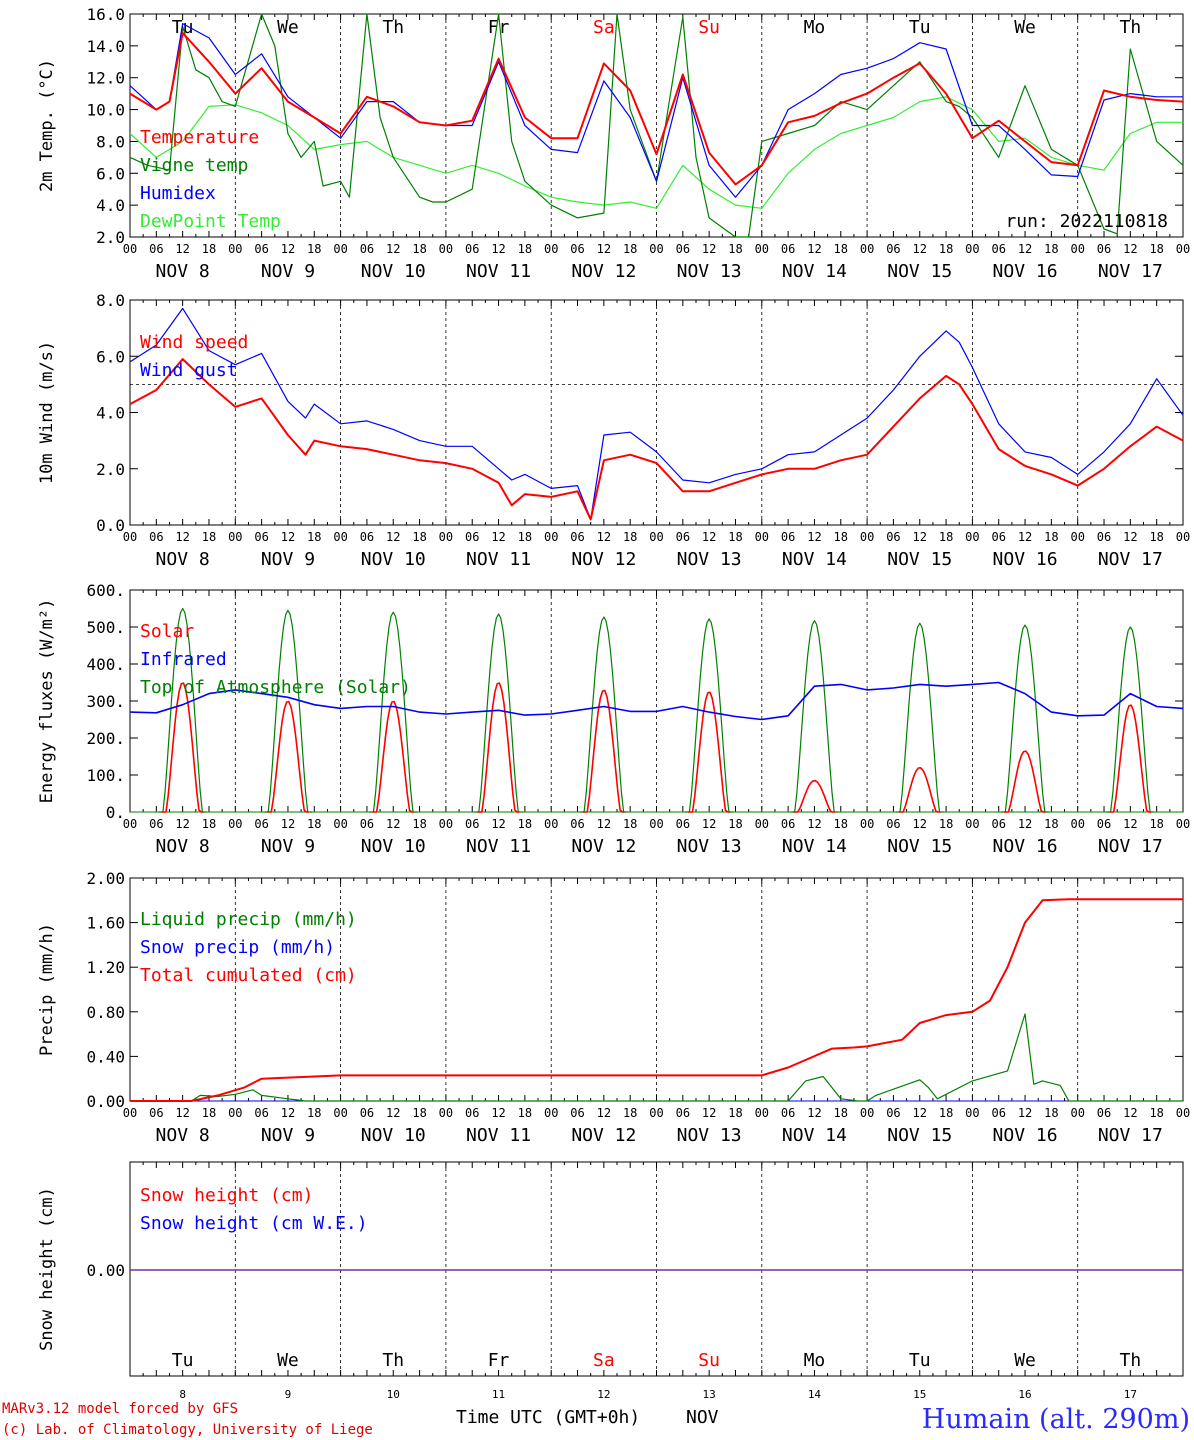 This screenshot has width=1194, height=1440. What do you see at coordinates (656, 701) in the screenshot?
I see `infrared-line` at bounding box center [656, 701].